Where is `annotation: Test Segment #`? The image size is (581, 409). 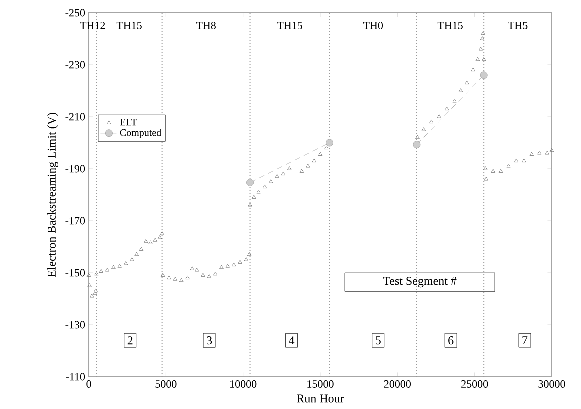
annotation: Test Segment # is located at coordinates (420, 282).